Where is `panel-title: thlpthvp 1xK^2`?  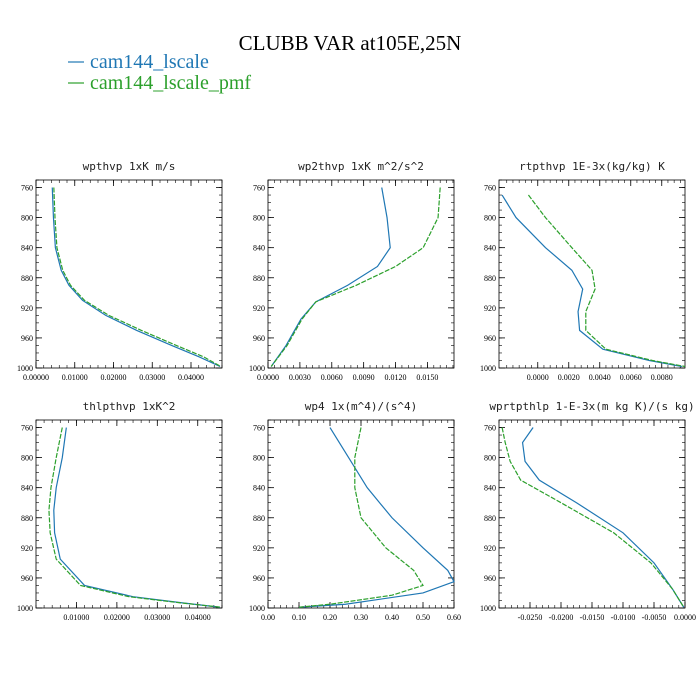 panel-title: thlpthvp 1xK^2 is located at coordinates (129, 406).